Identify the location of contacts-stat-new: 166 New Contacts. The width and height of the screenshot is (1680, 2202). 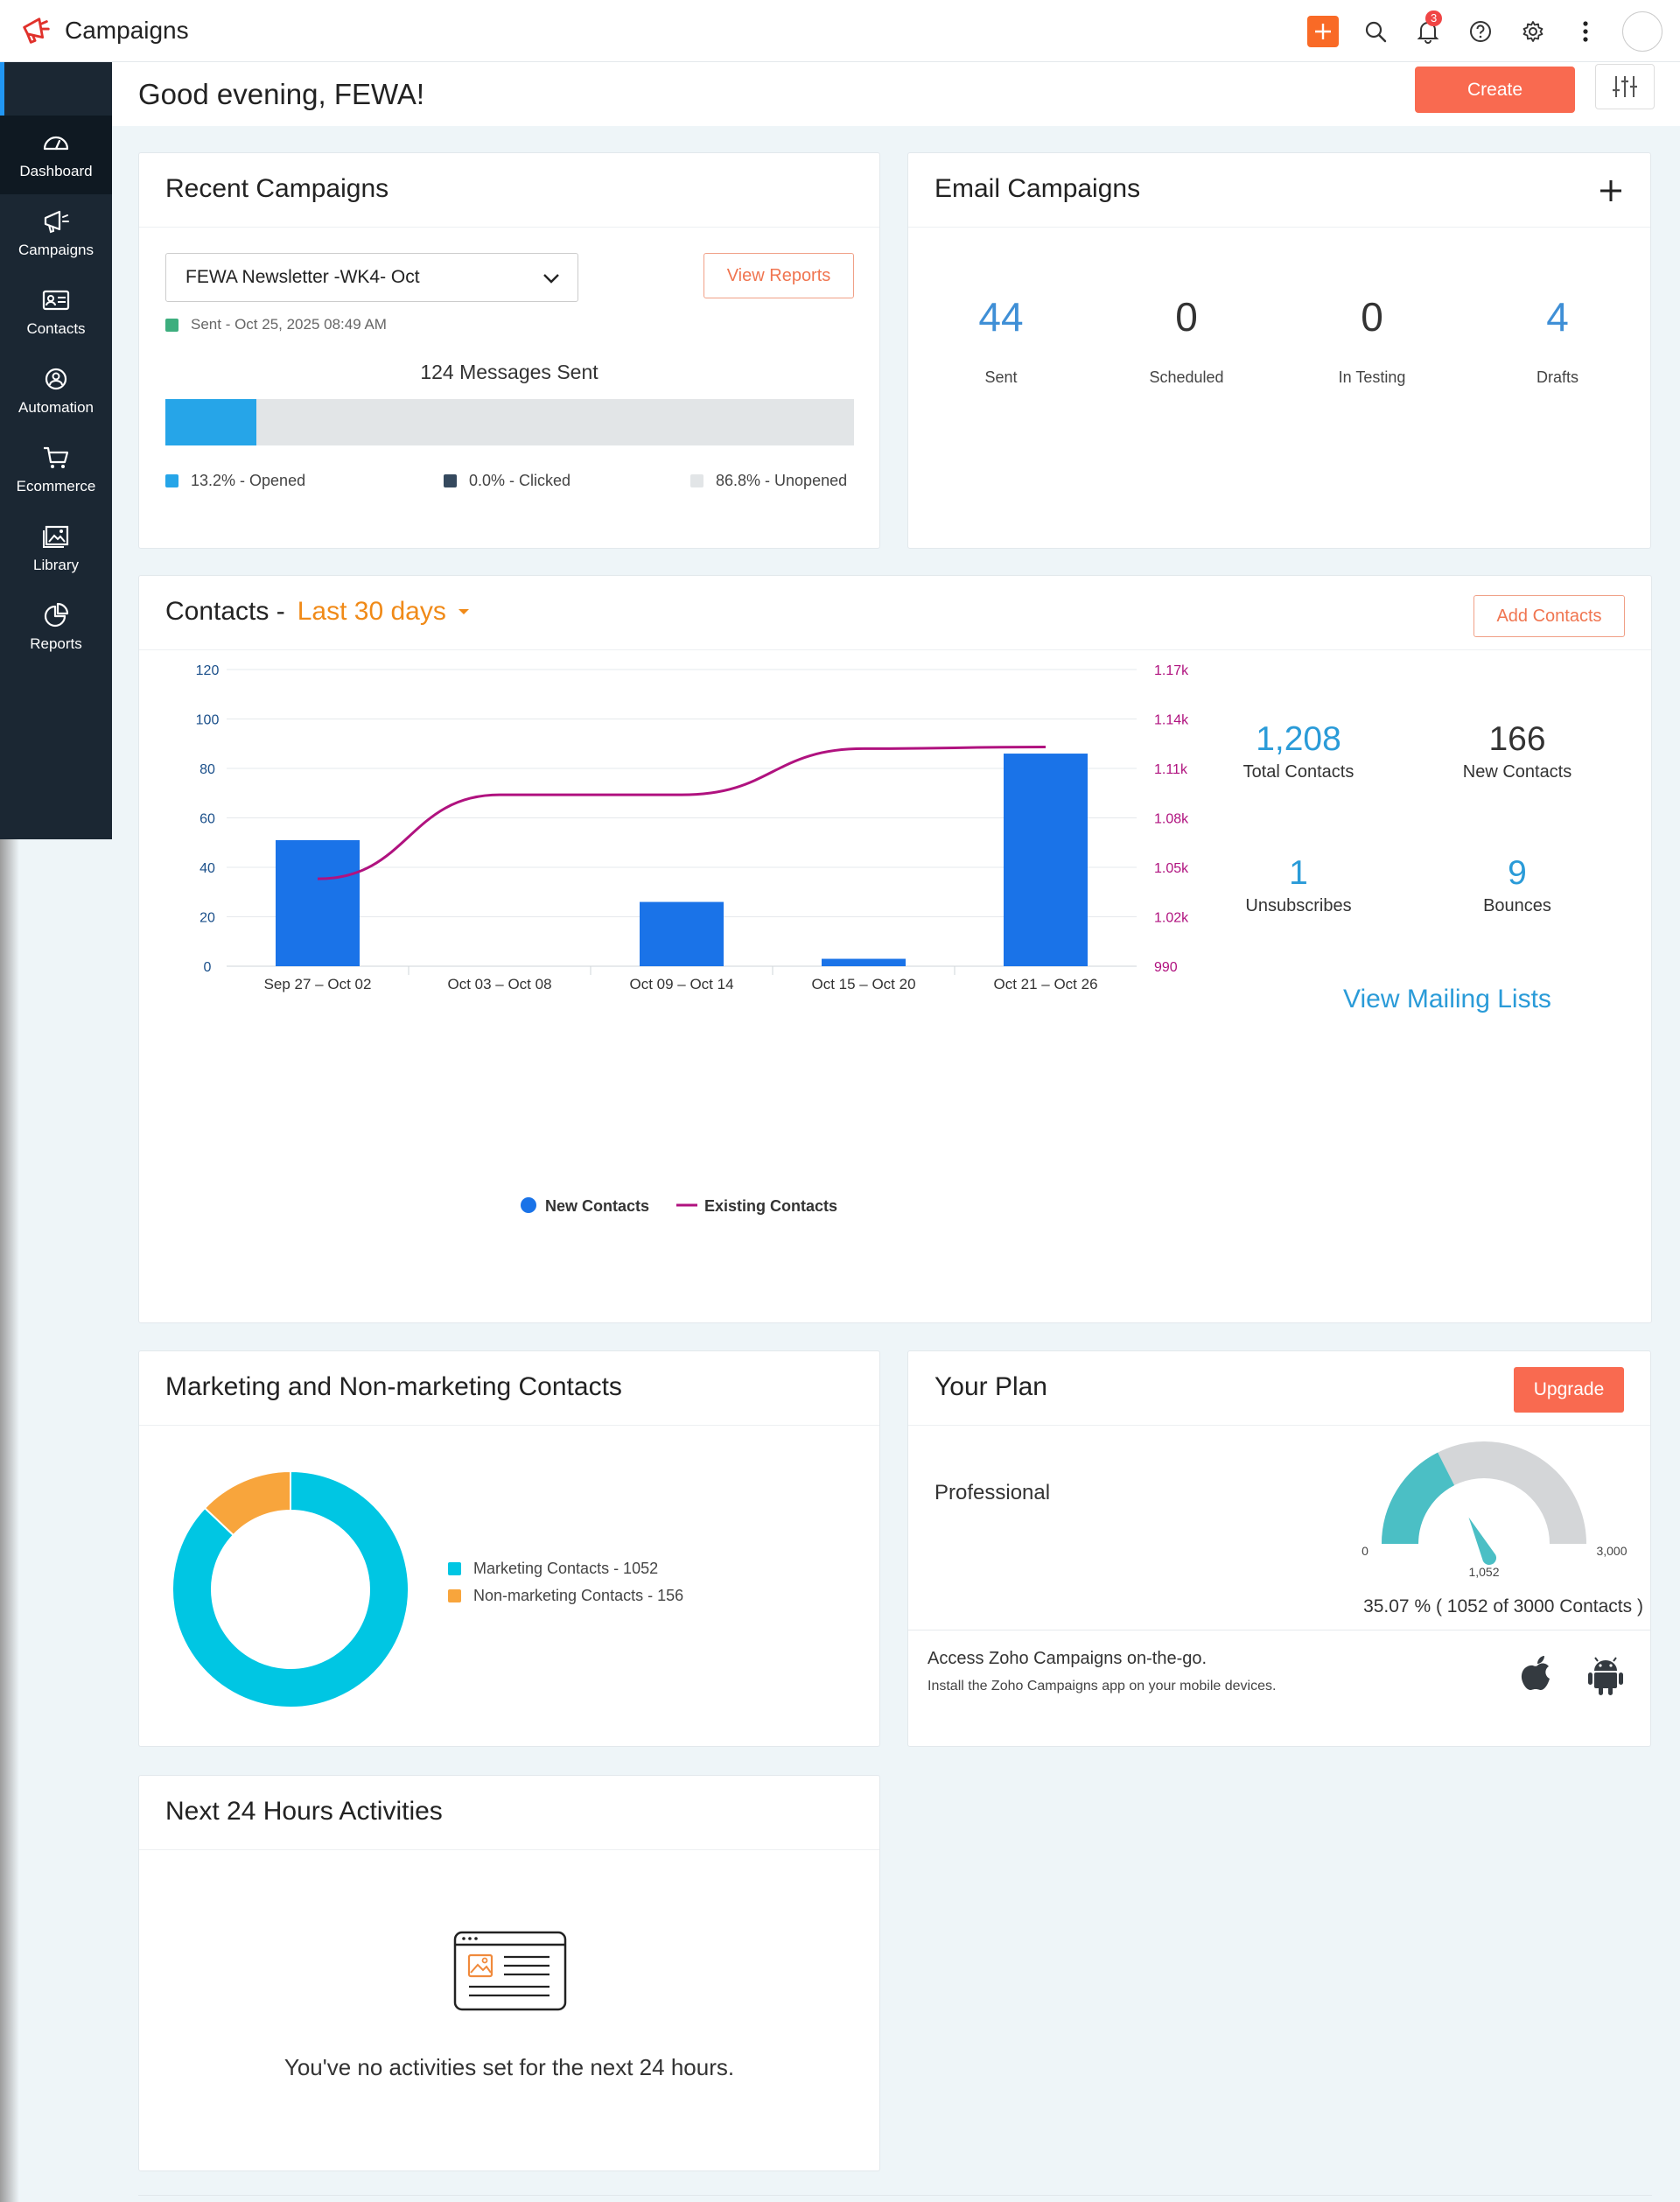
(1517, 751).